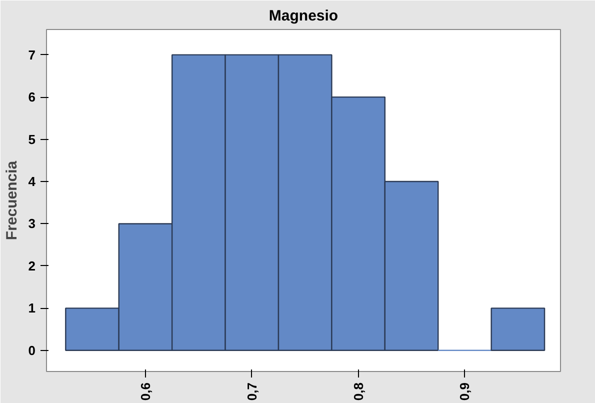  Describe the element at coordinates (358, 391) in the screenshot. I see `x-tick-label: 0,8` at that location.